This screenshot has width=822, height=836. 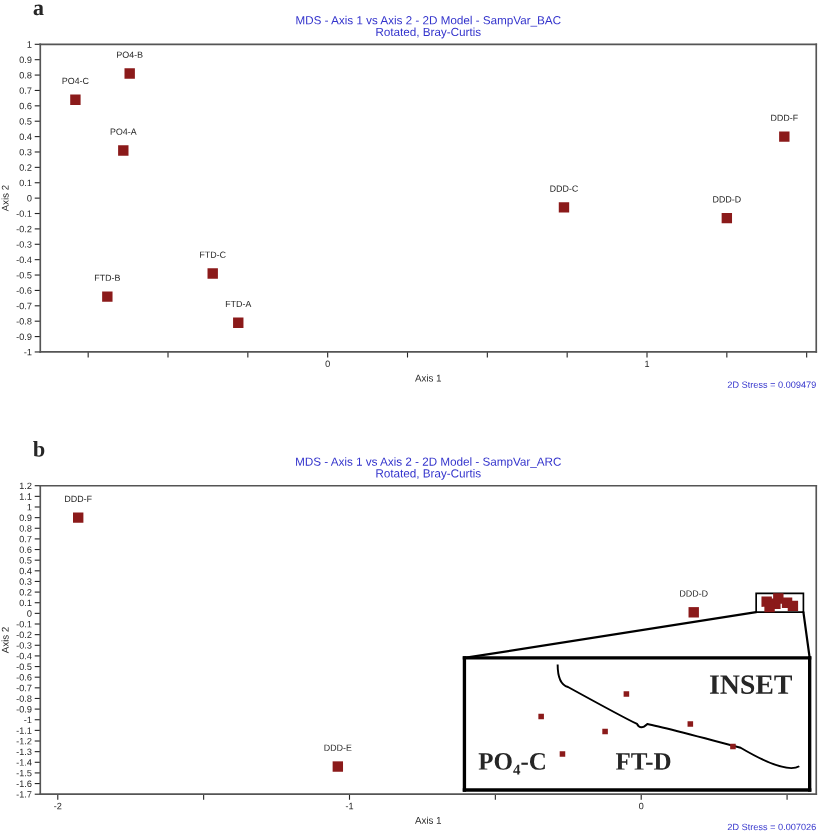 I want to click on annotation: FT-D, so click(x=643, y=761).